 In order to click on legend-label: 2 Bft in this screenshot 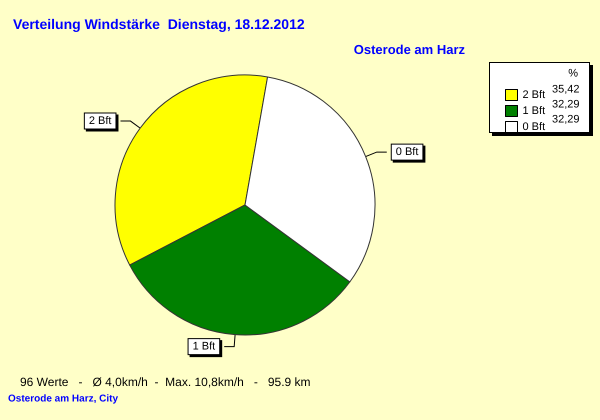, I will do `click(534, 95)`.